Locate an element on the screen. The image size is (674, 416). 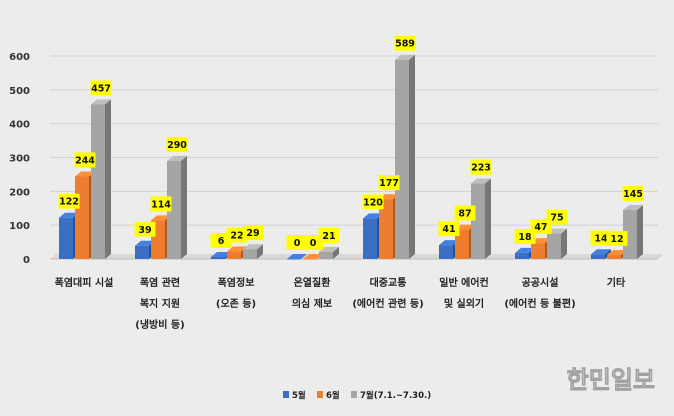
data-label: 75 is located at coordinates (556, 218).